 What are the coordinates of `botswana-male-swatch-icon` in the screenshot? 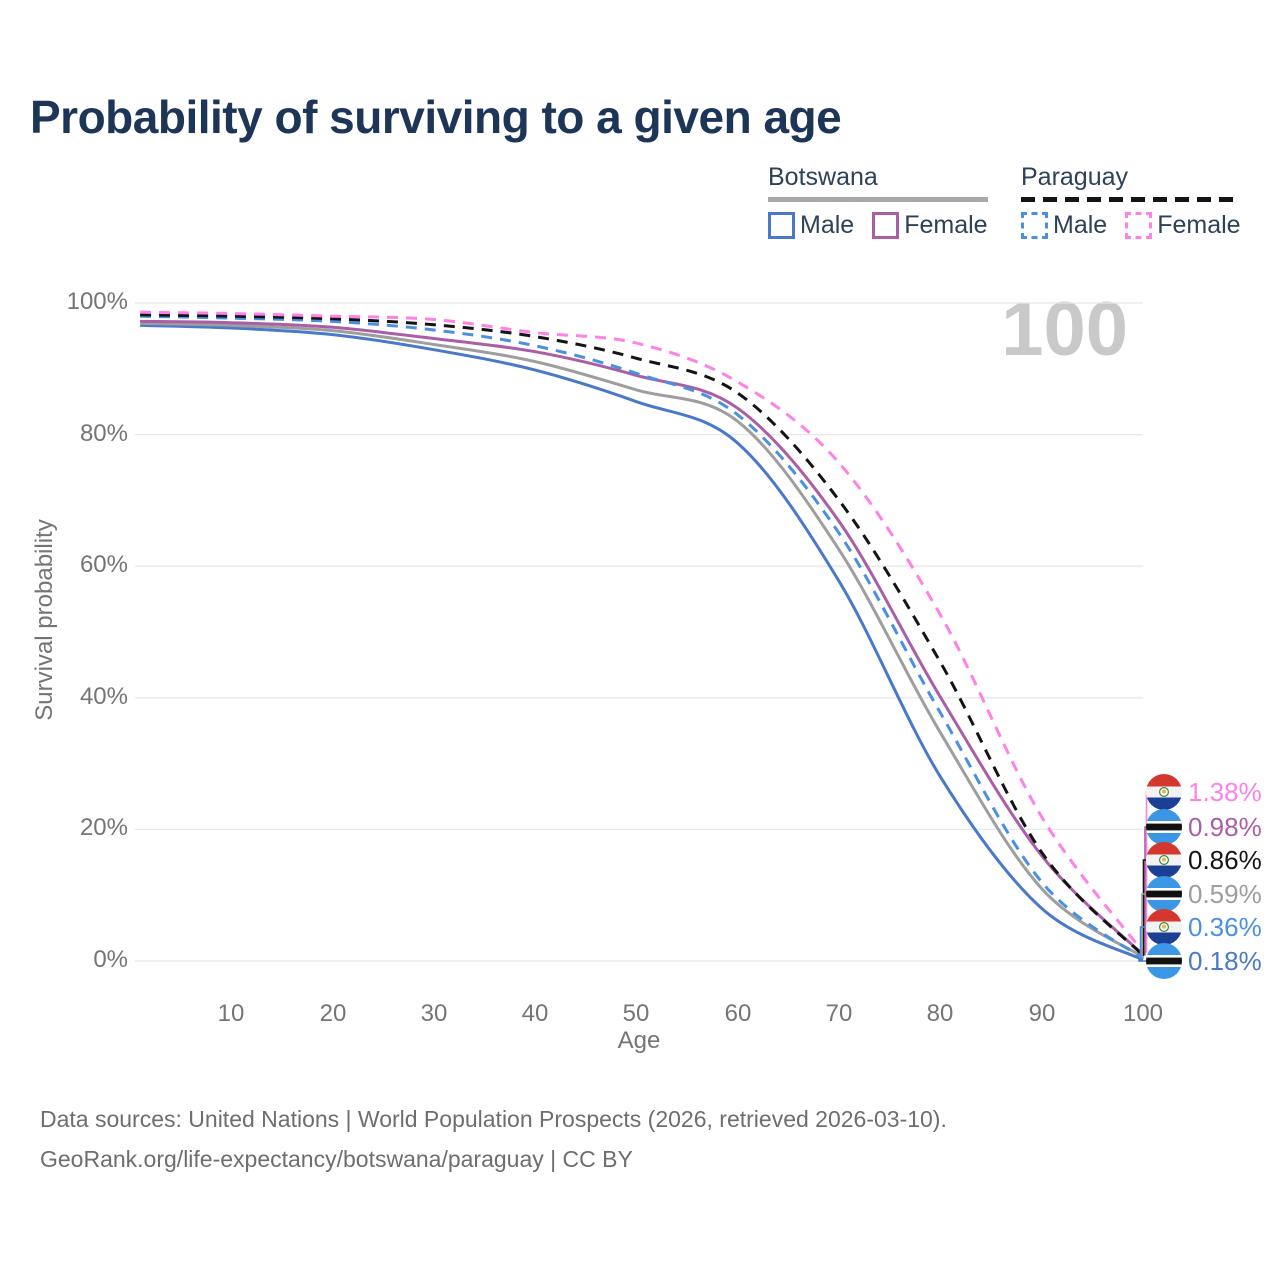 It's located at (781, 225).